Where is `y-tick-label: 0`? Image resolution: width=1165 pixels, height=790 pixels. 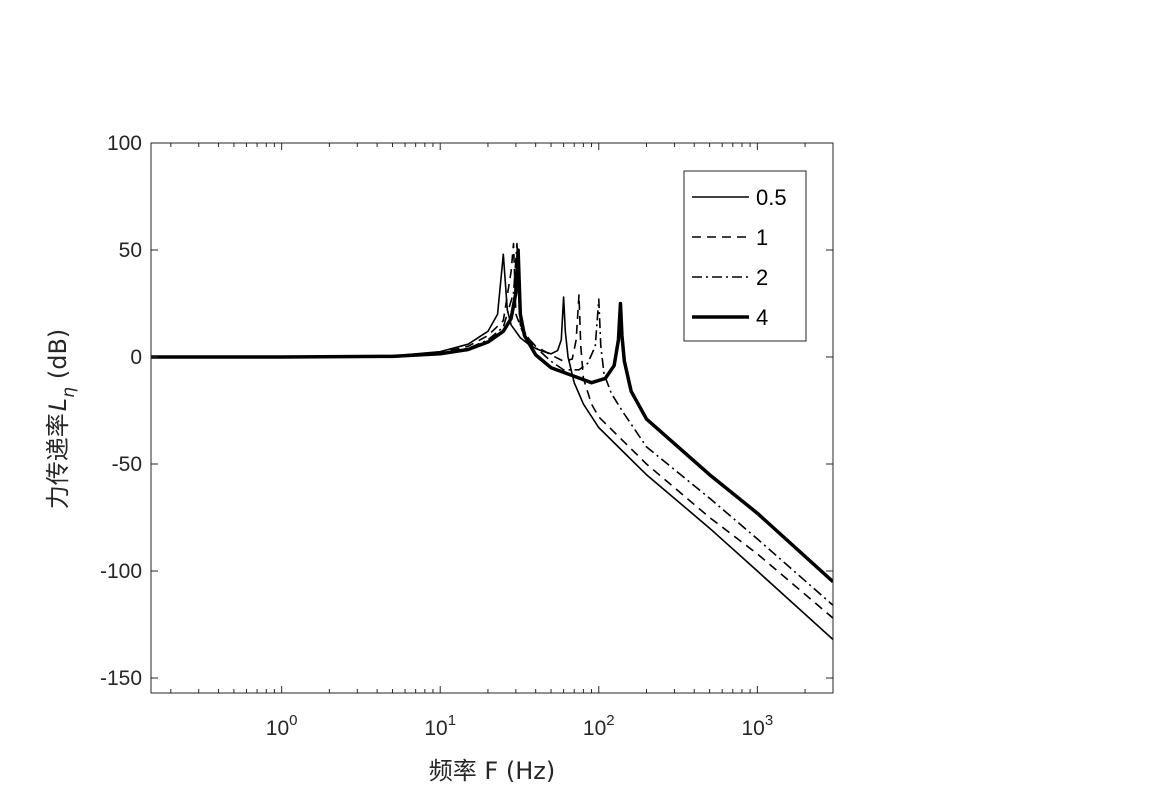
y-tick-label: 0 is located at coordinates (136, 357).